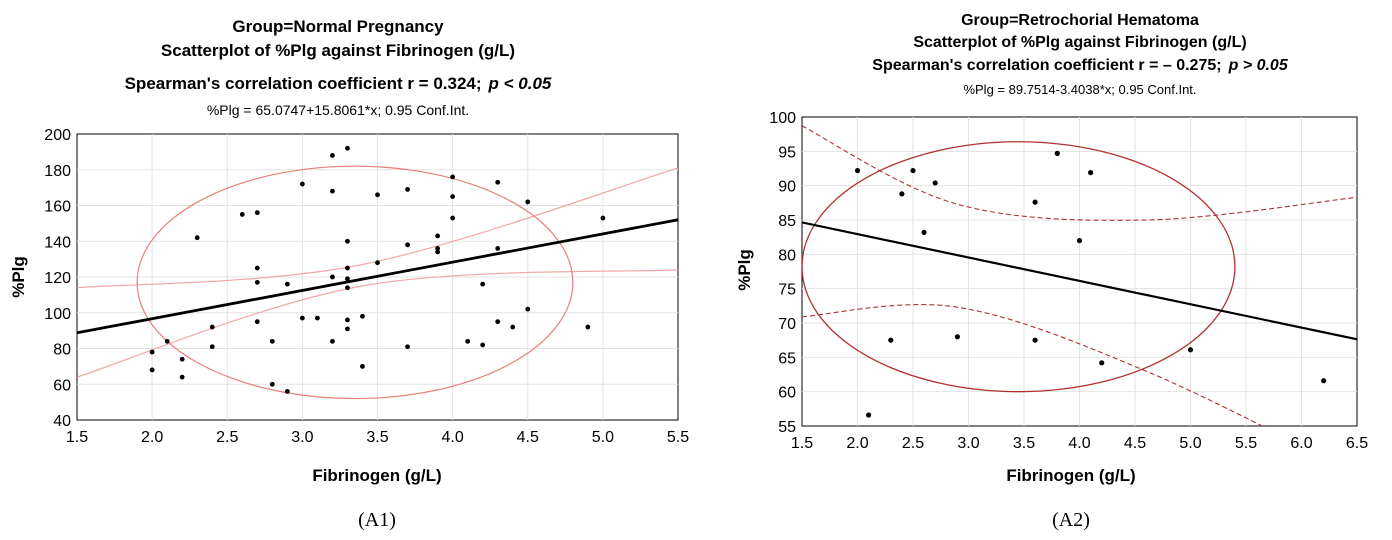  What do you see at coordinates (57, 314) in the screenshot?
I see `chart-a1-y-tick-label: 100` at bounding box center [57, 314].